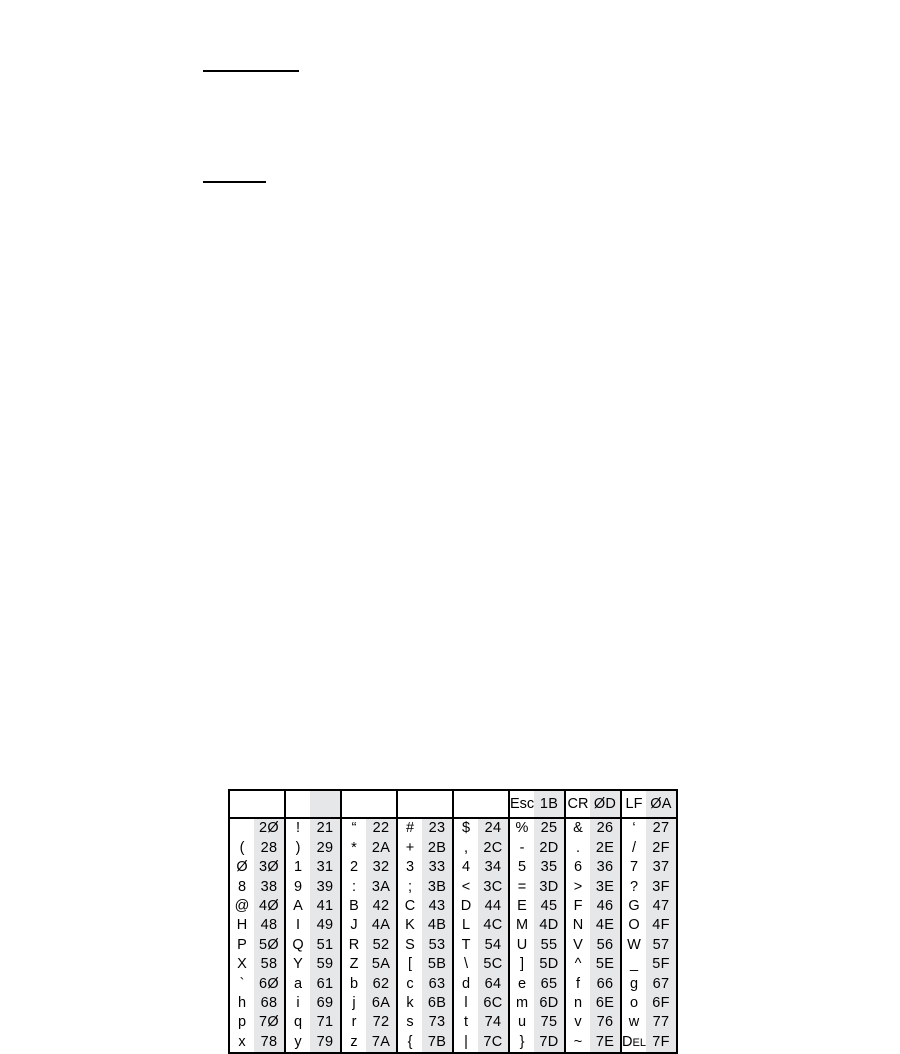  I want to click on ascii-hex-cell: 2Ø, so click(269, 828).